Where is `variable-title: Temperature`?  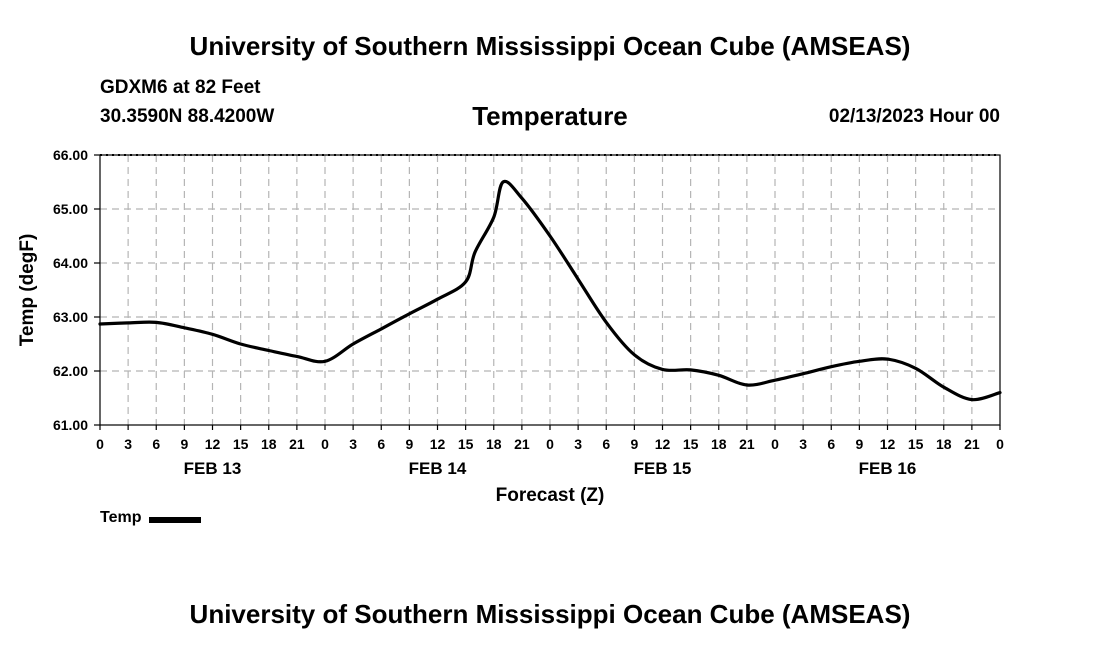
variable-title: Temperature is located at coordinates (550, 116).